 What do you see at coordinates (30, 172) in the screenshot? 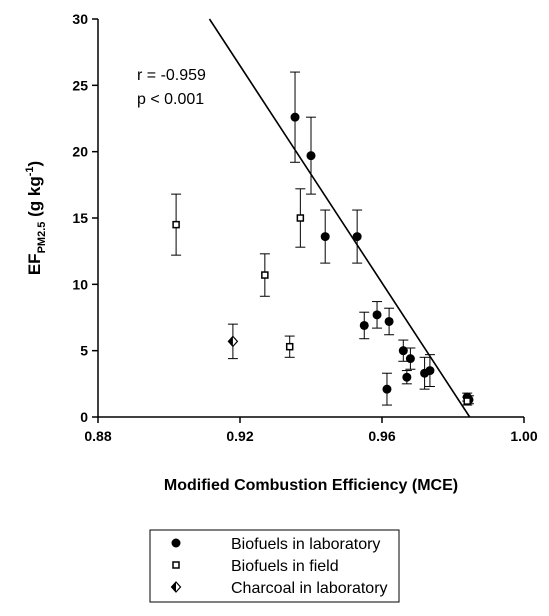
I see `y-label-sup: -1` at bounding box center [30, 172].